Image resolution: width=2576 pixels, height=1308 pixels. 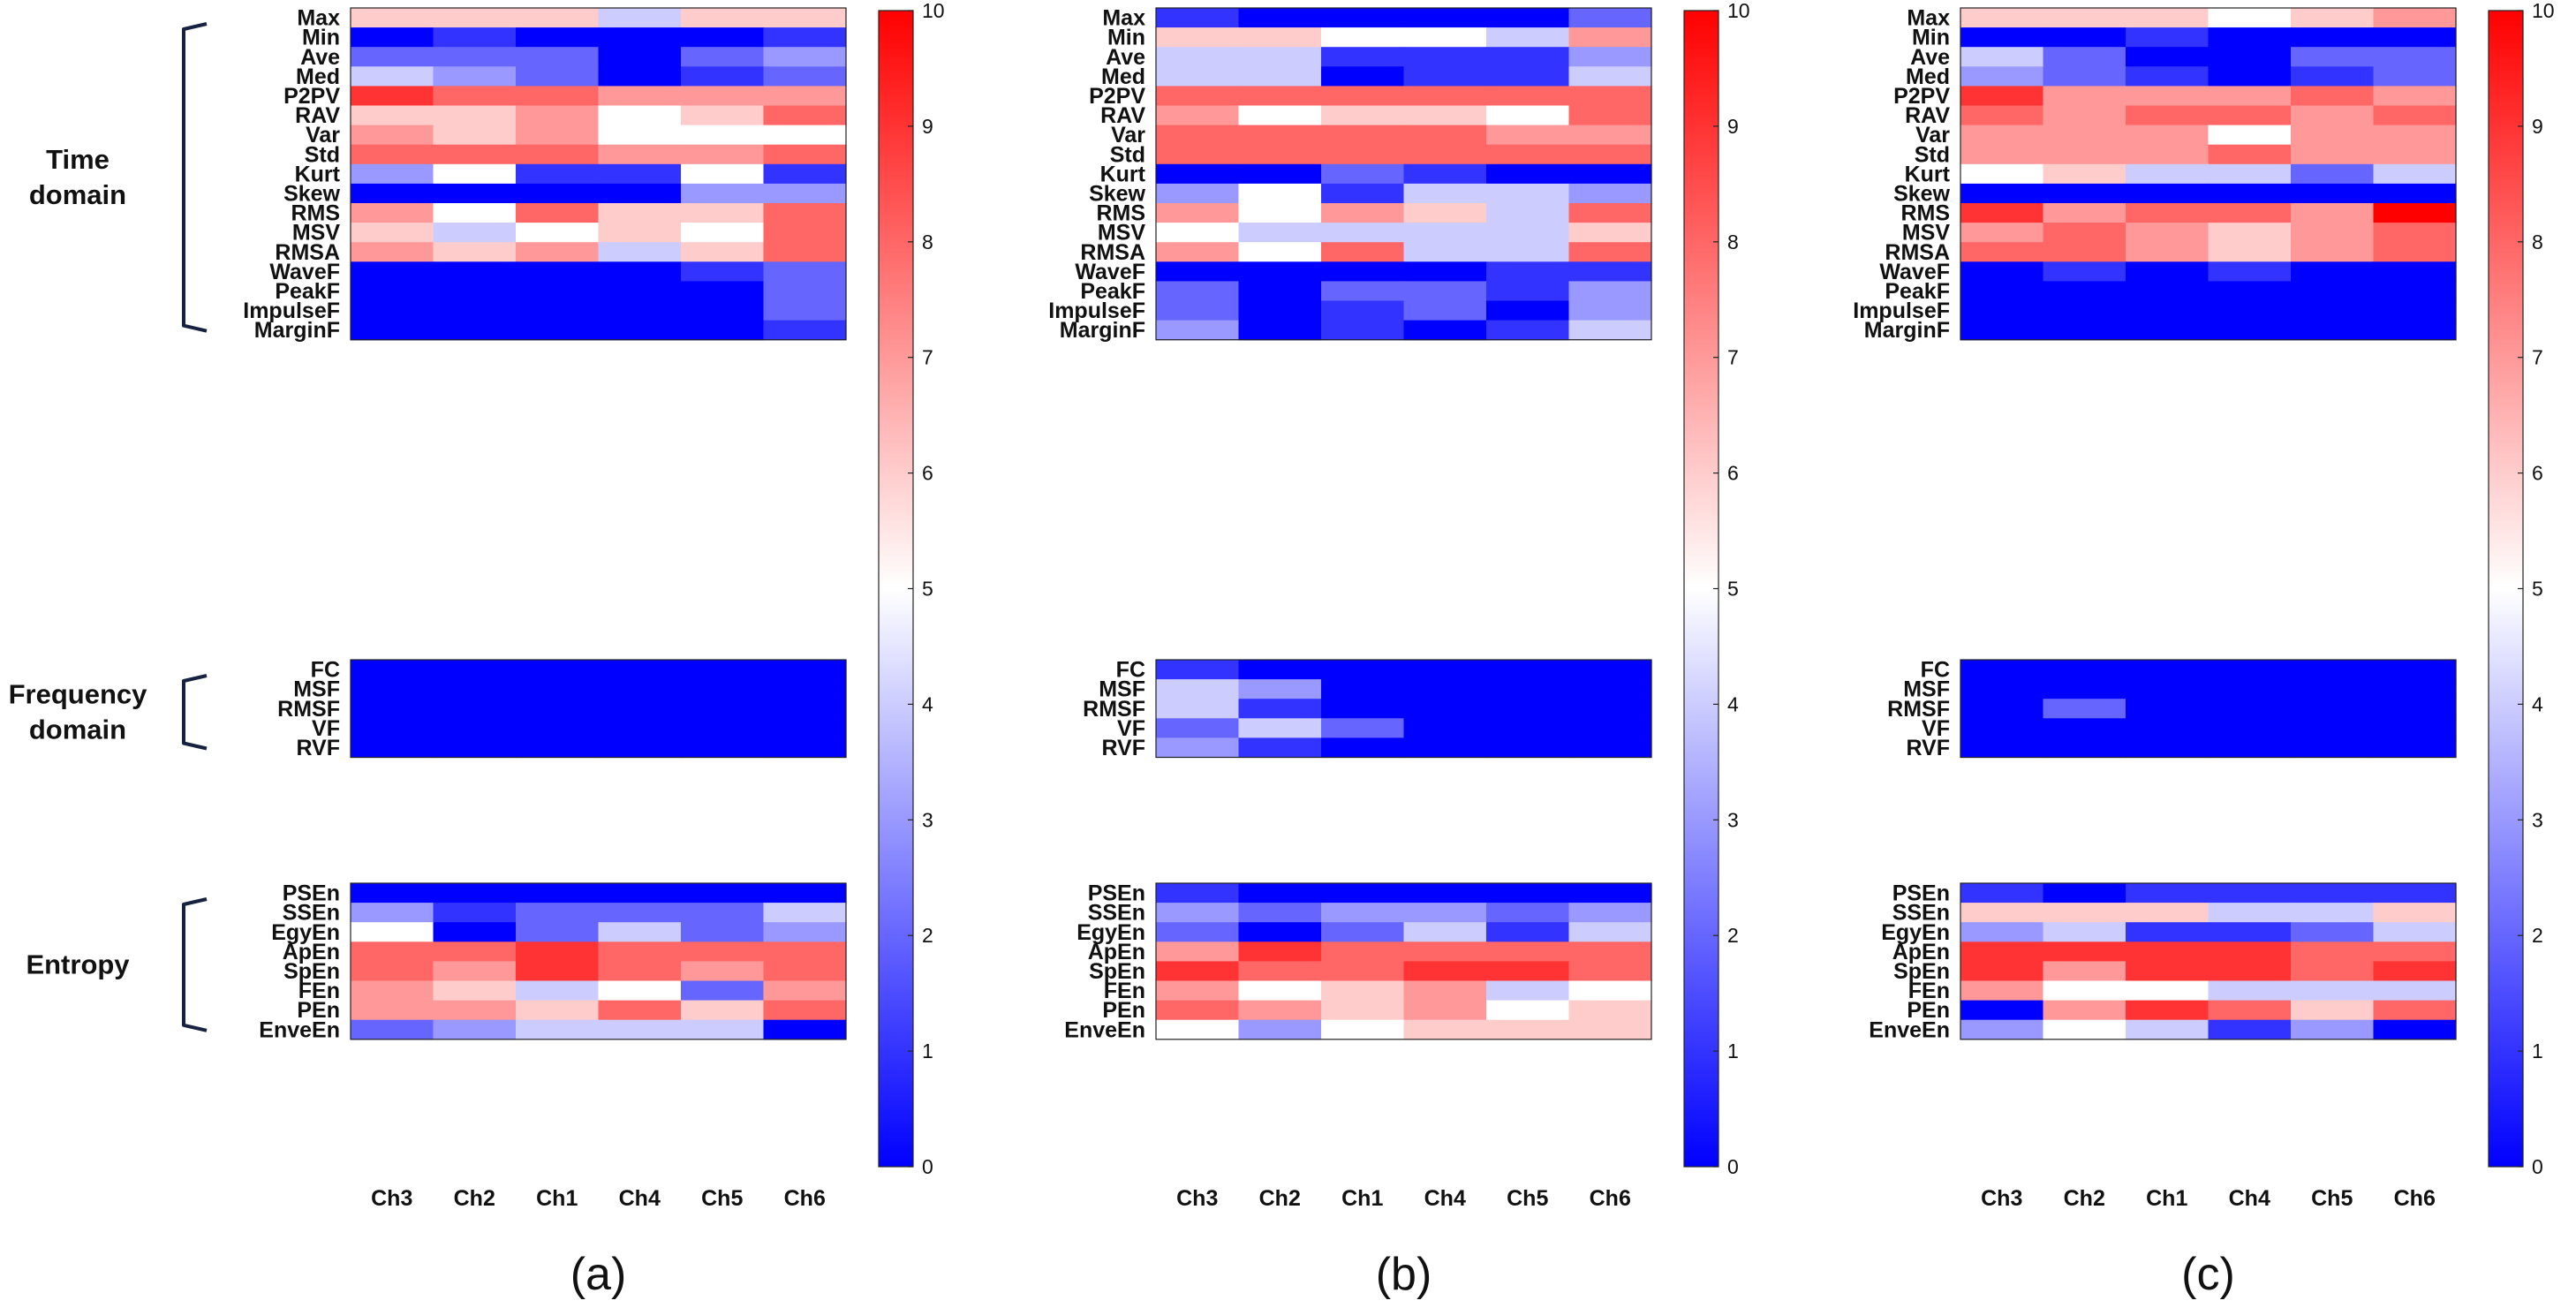 What do you see at coordinates (1104, 1029) in the screenshot?
I see `row-label: EnveEn` at bounding box center [1104, 1029].